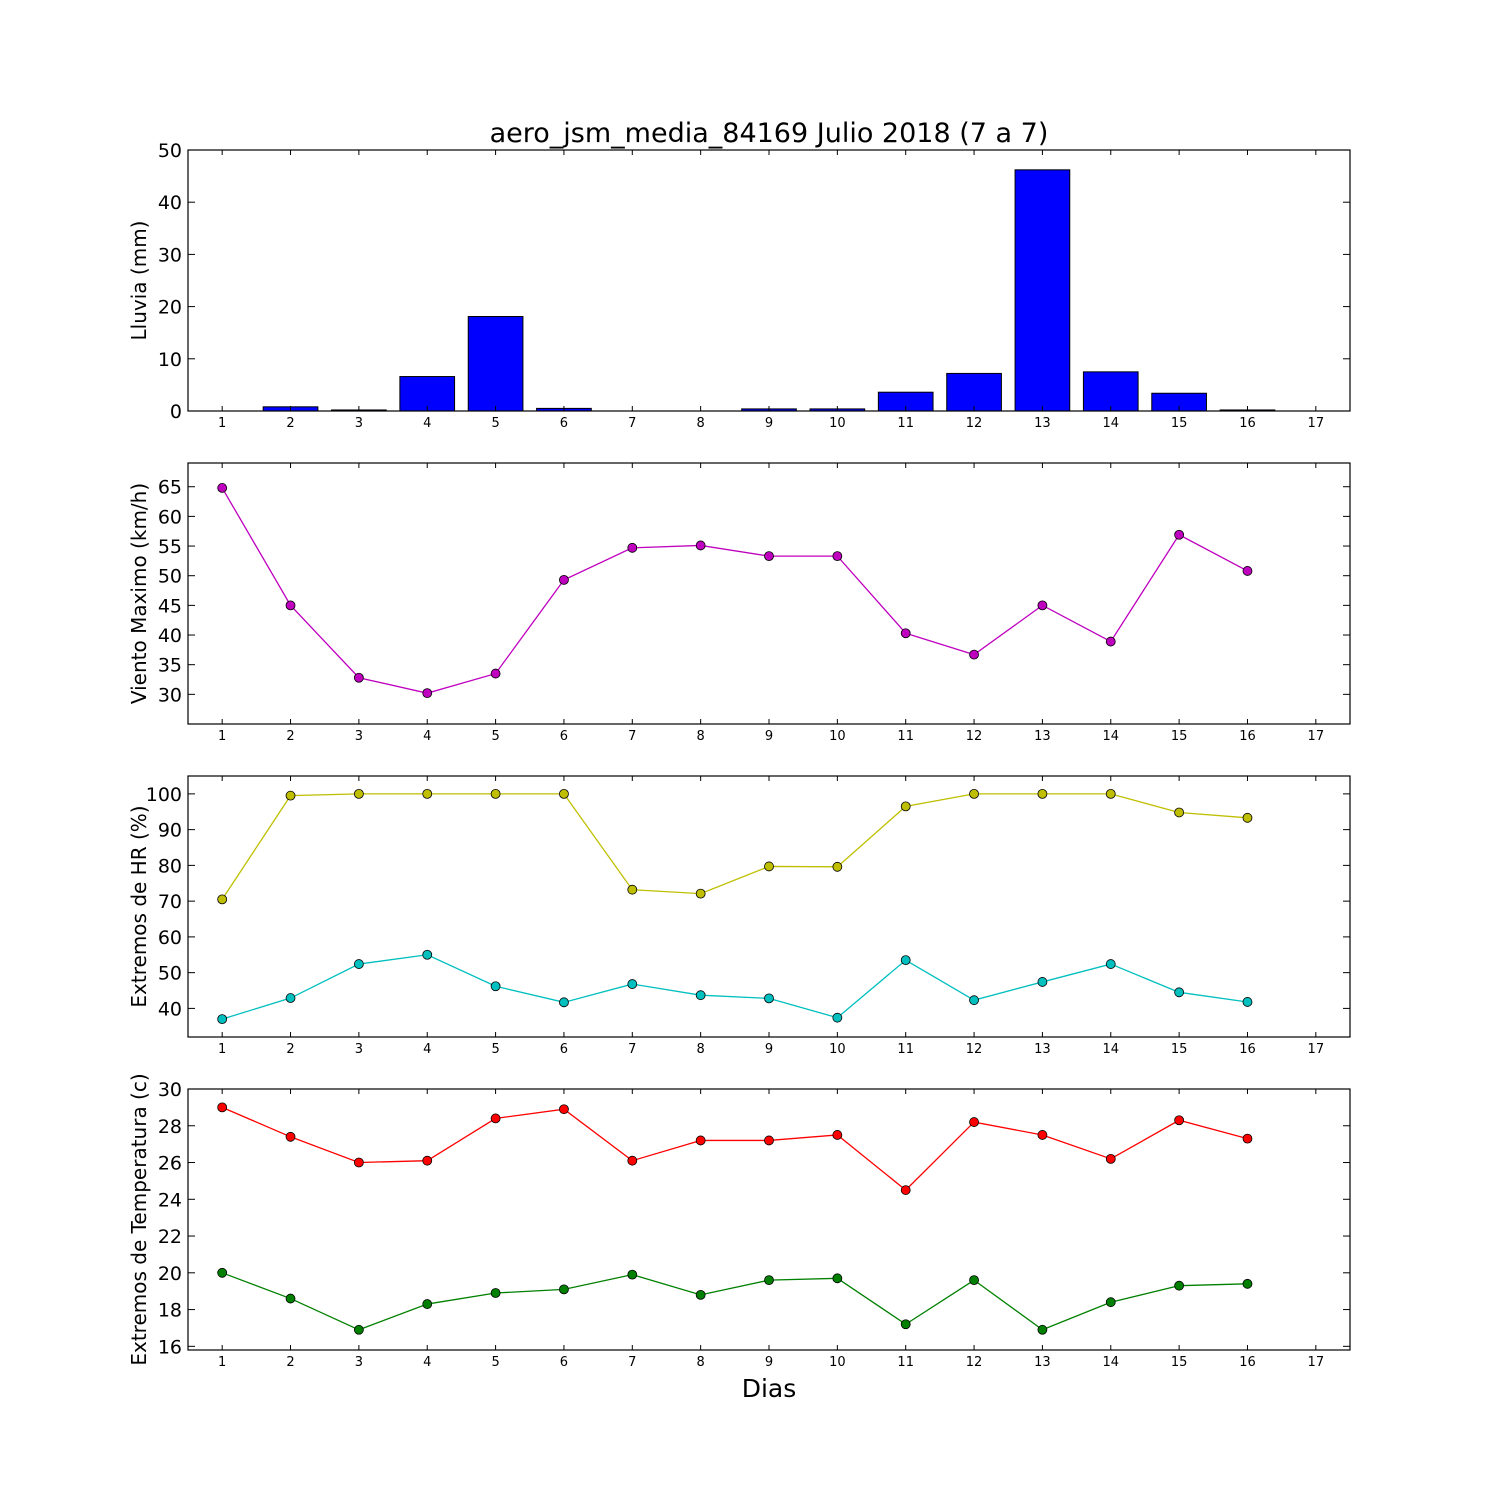 The image size is (1500, 1500). I want to click on y-tick-label: 16, so click(170, 1347).